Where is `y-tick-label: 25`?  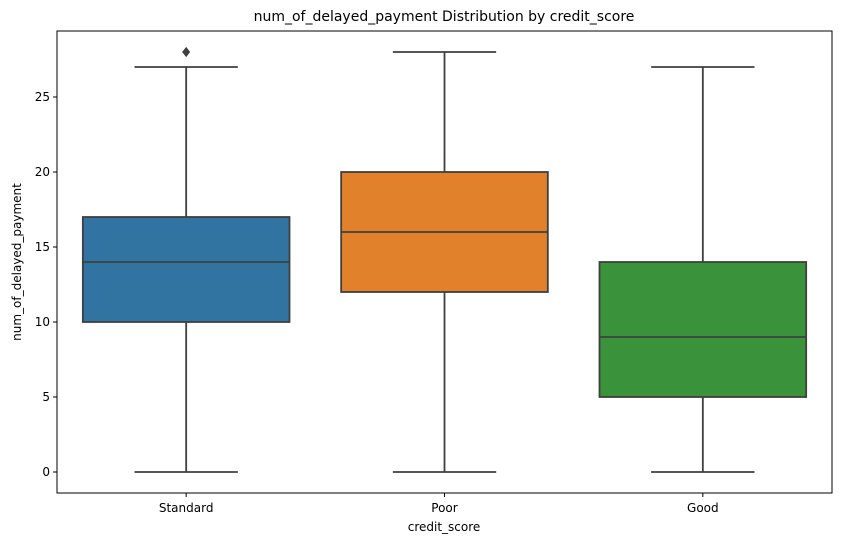
y-tick-label: 25 is located at coordinates (42, 97).